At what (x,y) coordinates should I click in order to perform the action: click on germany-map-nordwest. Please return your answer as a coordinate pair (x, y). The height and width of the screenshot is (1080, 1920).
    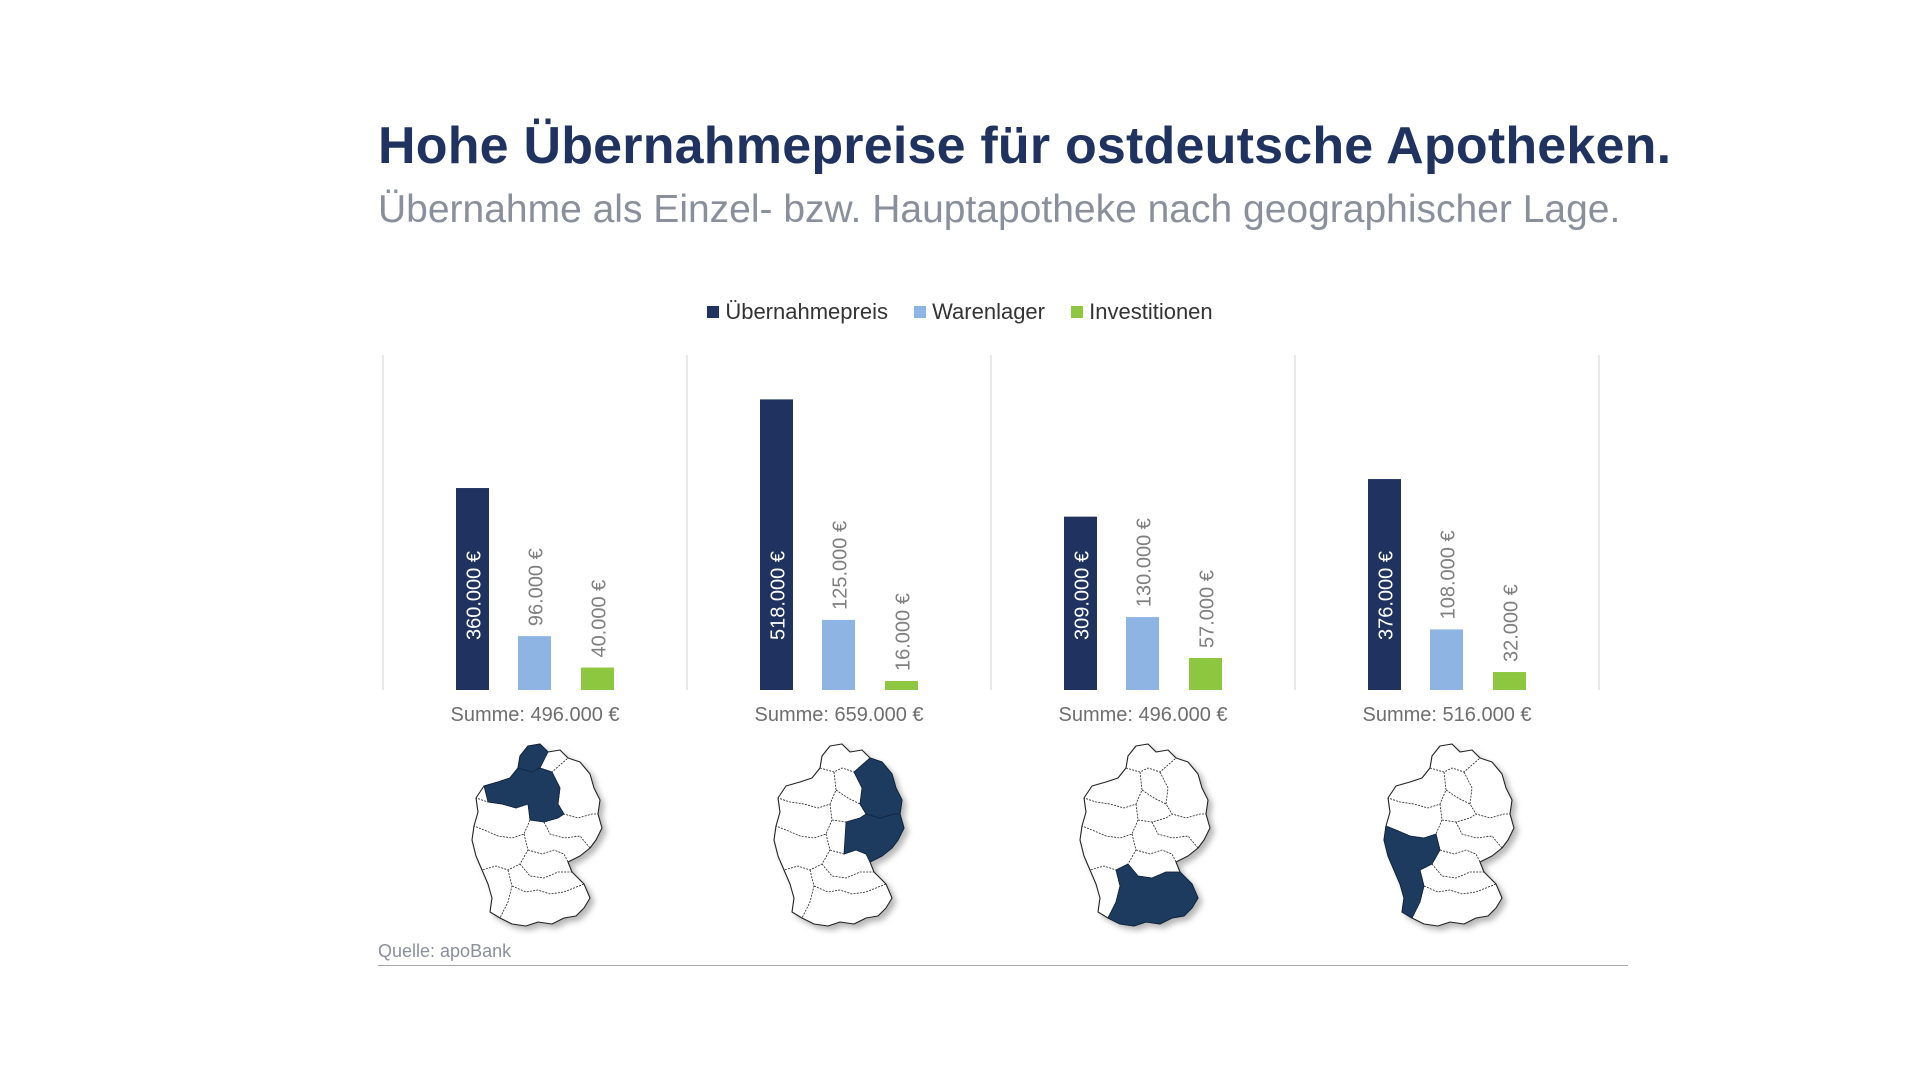
    Looking at the image, I should click on (537, 835).